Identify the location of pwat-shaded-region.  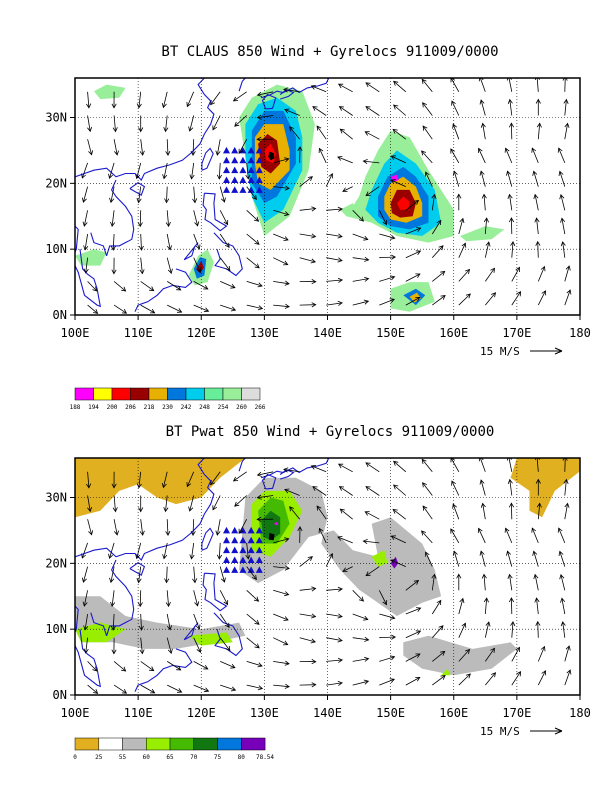
(460, 655).